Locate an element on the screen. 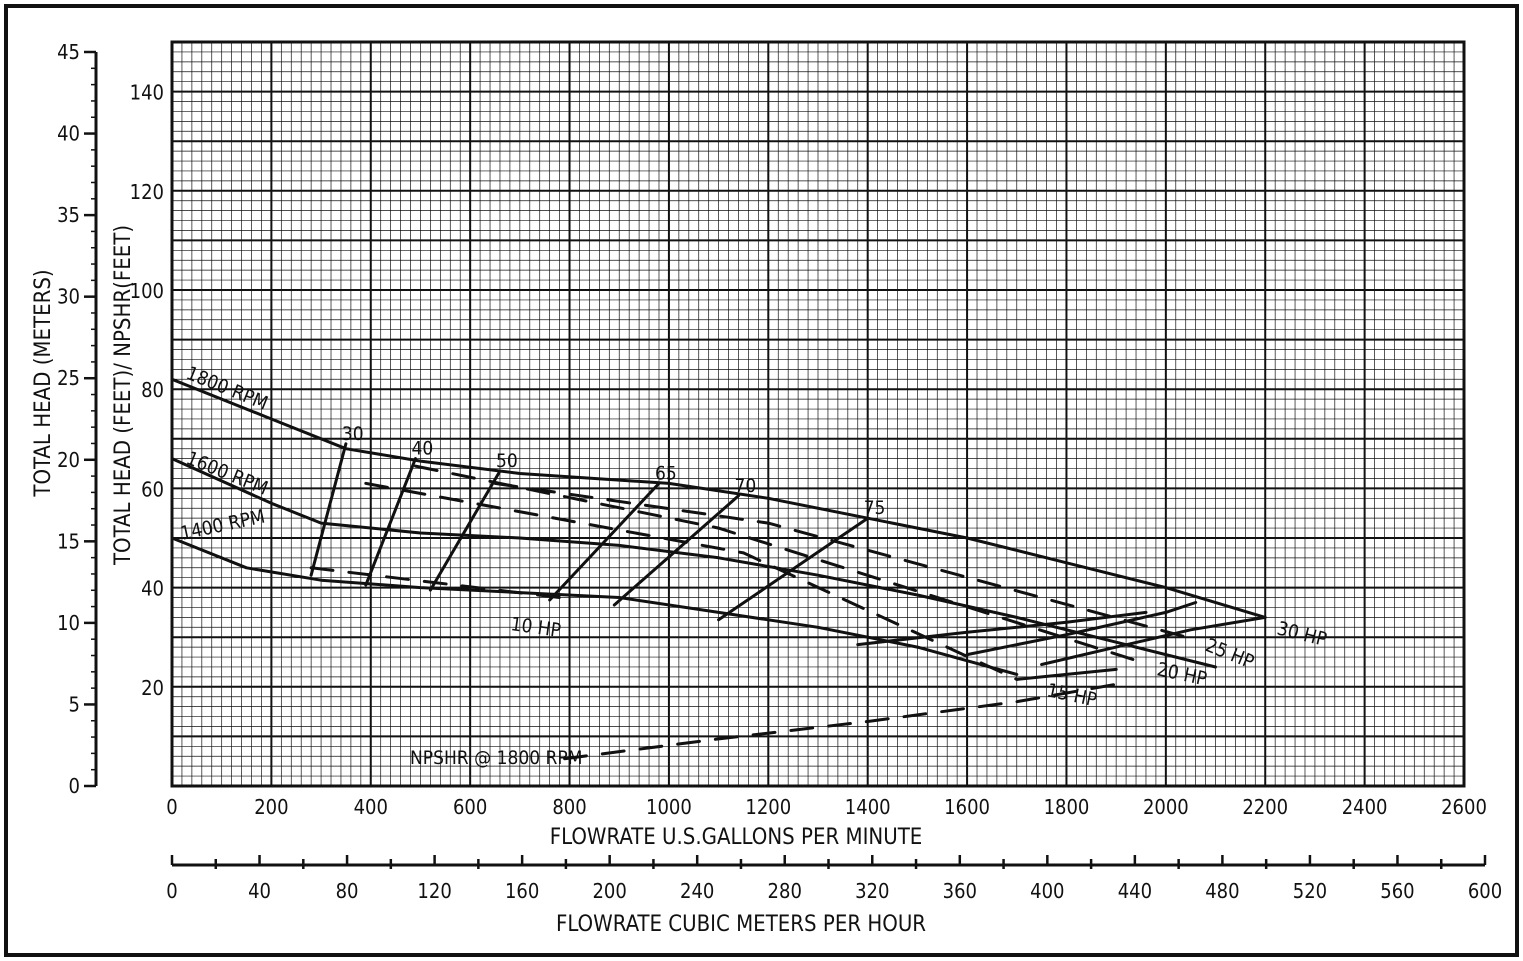 Image resolution: width=1523 pixels, height=961 pixels. feet-tick-label: 80 is located at coordinates (152, 390).